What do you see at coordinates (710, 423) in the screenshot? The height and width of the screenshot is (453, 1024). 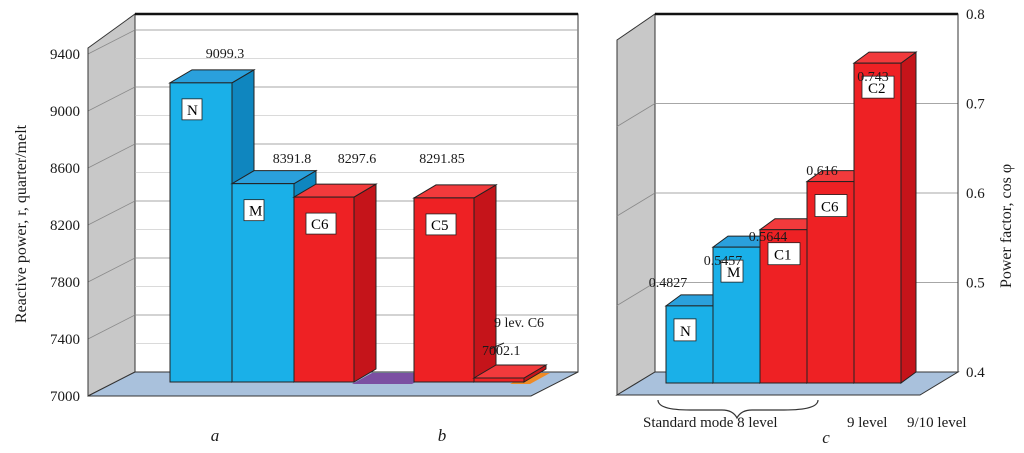 I see `category-standard-mode: Standard mode 8 level` at bounding box center [710, 423].